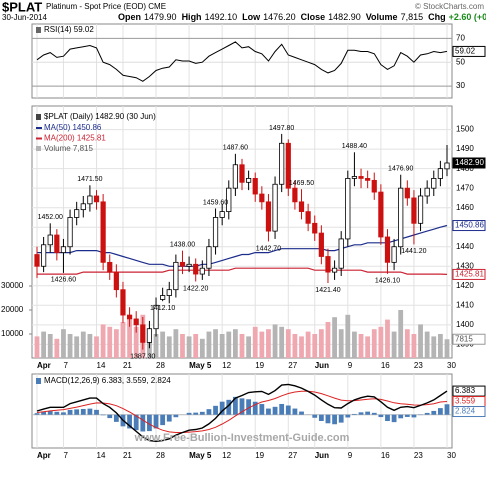  What do you see at coordinates (242, 438) in the screenshot?
I see `watermark: www.Free-Bullion-Investment-Guide.com` at bounding box center [242, 438].